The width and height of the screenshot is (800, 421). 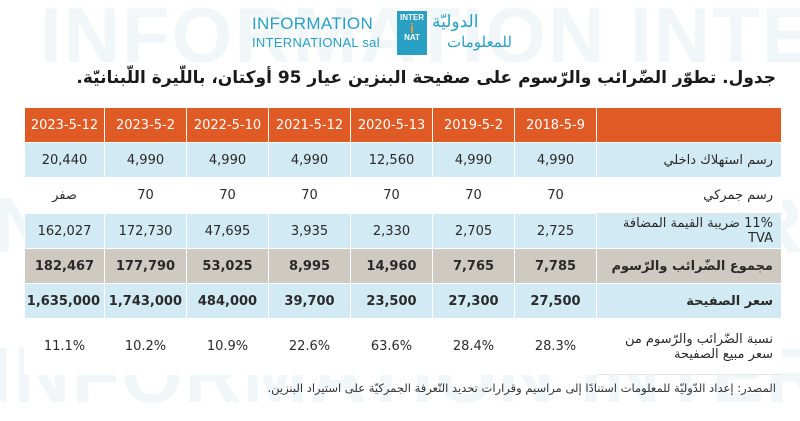 I want to click on table-cell: 12,560, so click(x=391, y=160).